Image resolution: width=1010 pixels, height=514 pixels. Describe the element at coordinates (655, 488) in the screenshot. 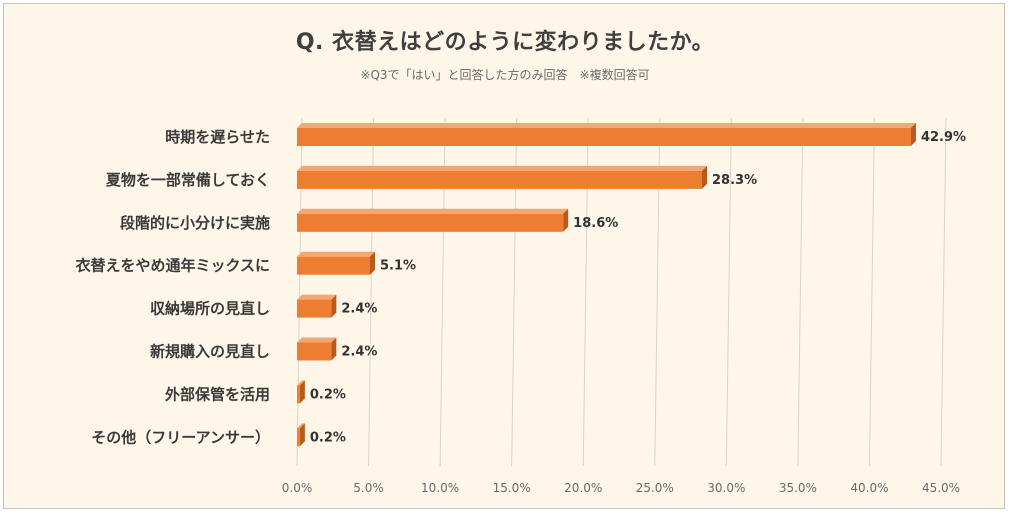

I see `x-tick-label: 25.0%` at that location.